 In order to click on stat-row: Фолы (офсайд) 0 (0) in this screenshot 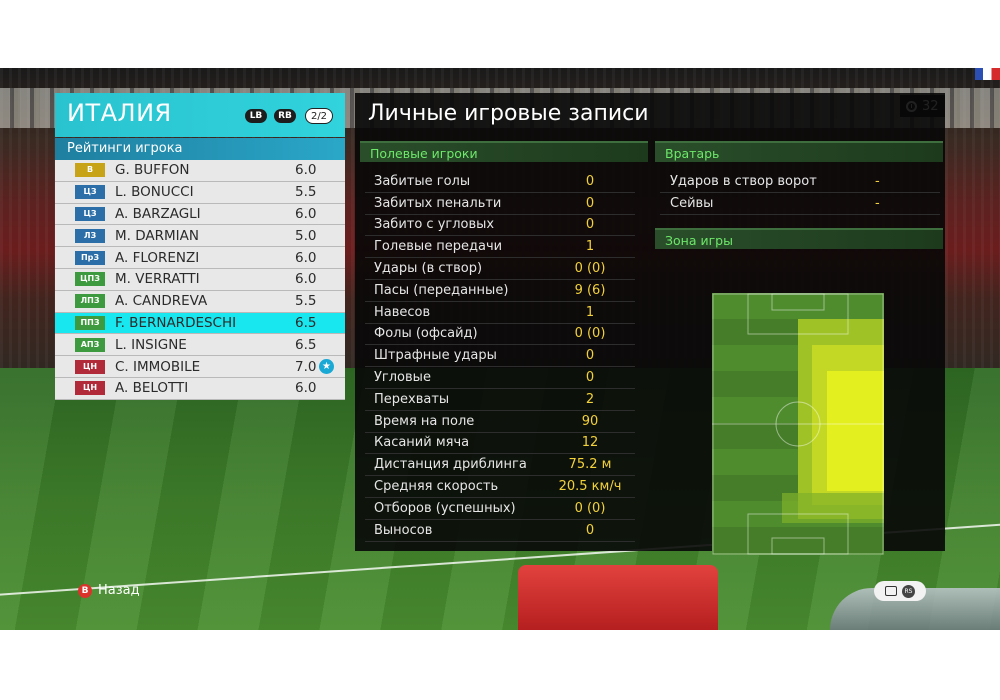, I will do `click(500, 335)`.